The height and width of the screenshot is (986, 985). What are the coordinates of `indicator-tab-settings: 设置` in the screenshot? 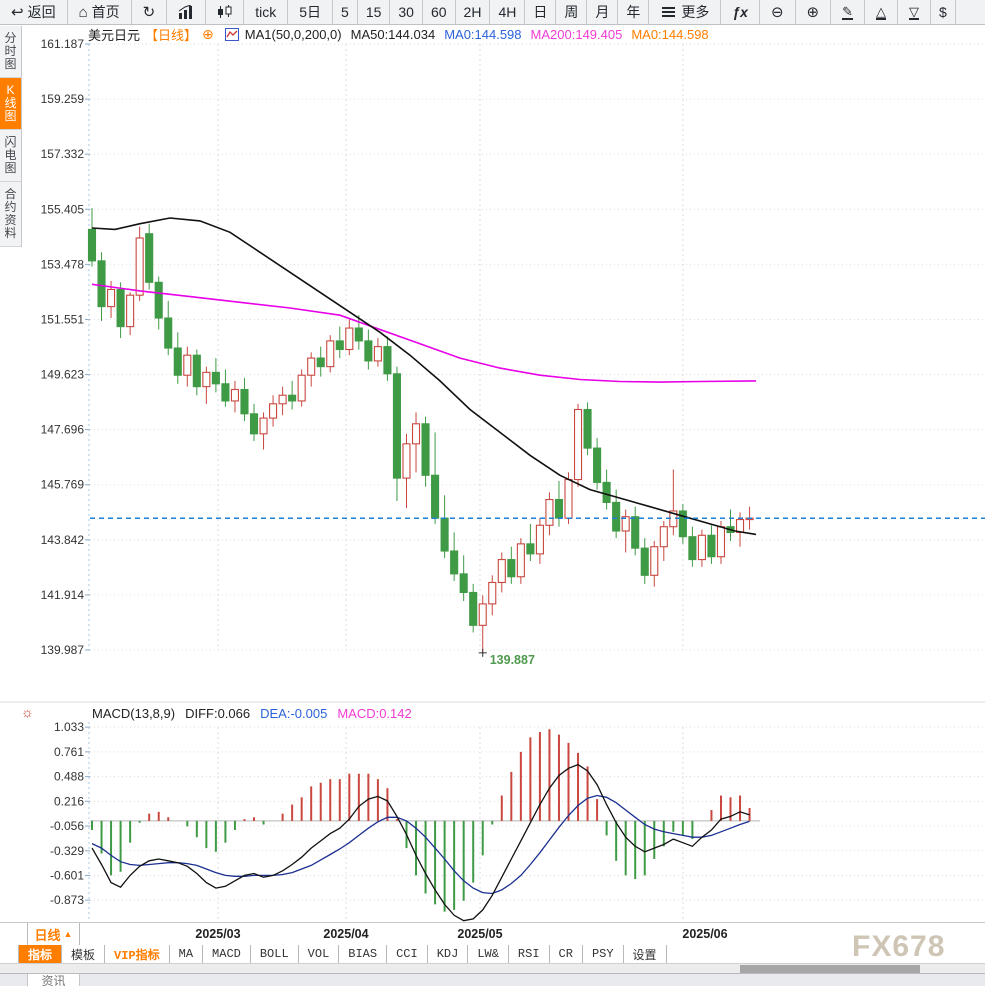 It's located at (645, 954).